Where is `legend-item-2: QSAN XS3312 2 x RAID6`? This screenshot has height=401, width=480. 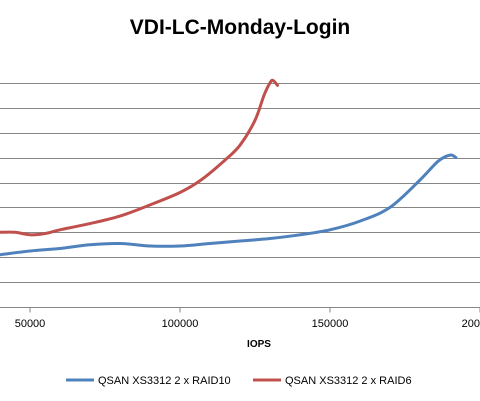 legend-item-2: QSAN XS3312 2 x RAID6 is located at coordinates (332, 381).